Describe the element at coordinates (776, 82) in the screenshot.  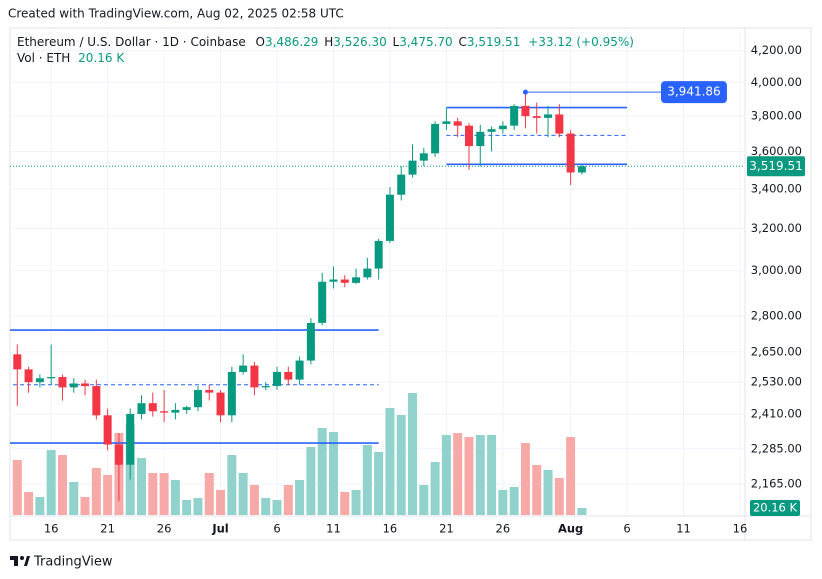
I see `y-tick-label: 4,000.00` at that location.